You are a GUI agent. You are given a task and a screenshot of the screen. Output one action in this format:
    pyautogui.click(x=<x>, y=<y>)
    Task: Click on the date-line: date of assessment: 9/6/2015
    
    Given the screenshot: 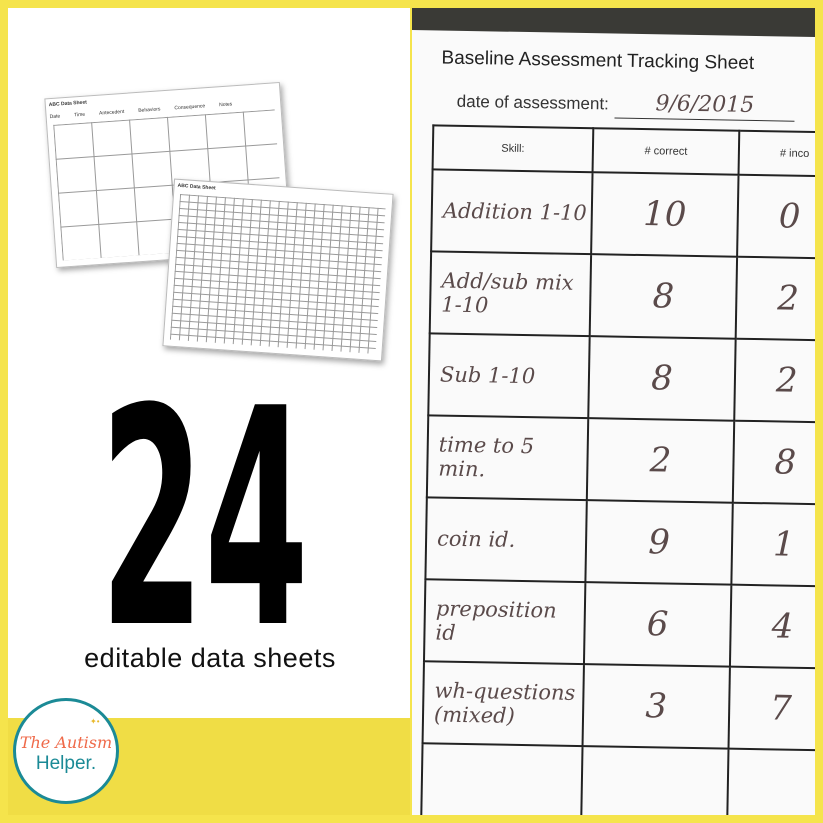 What is the action you would take?
    pyautogui.click(x=626, y=105)
    